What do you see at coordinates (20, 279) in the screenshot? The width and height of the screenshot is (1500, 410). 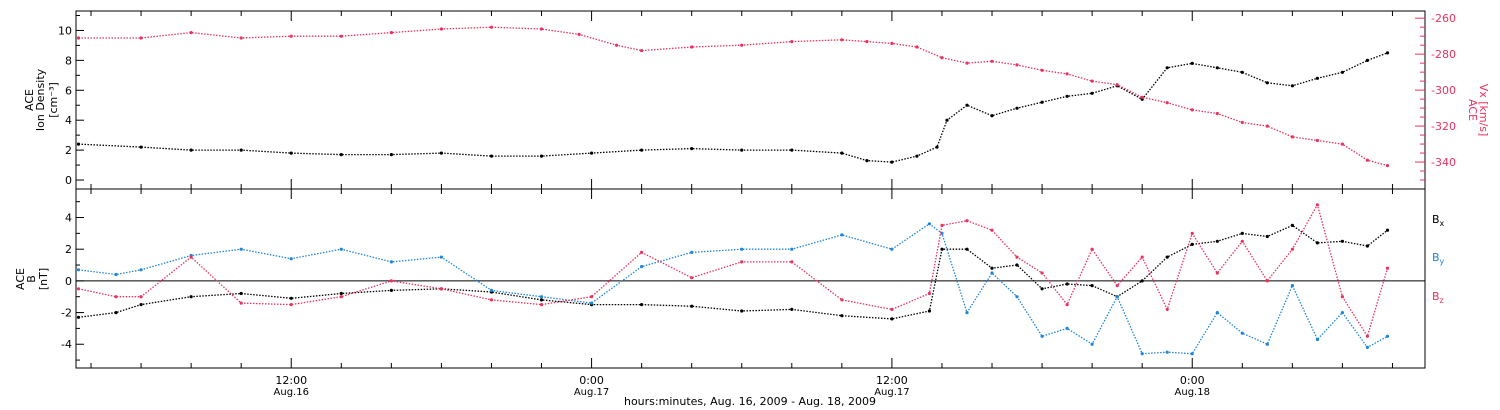 I see `bottom-ylabel-line1: ACE` at bounding box center [20, 279].